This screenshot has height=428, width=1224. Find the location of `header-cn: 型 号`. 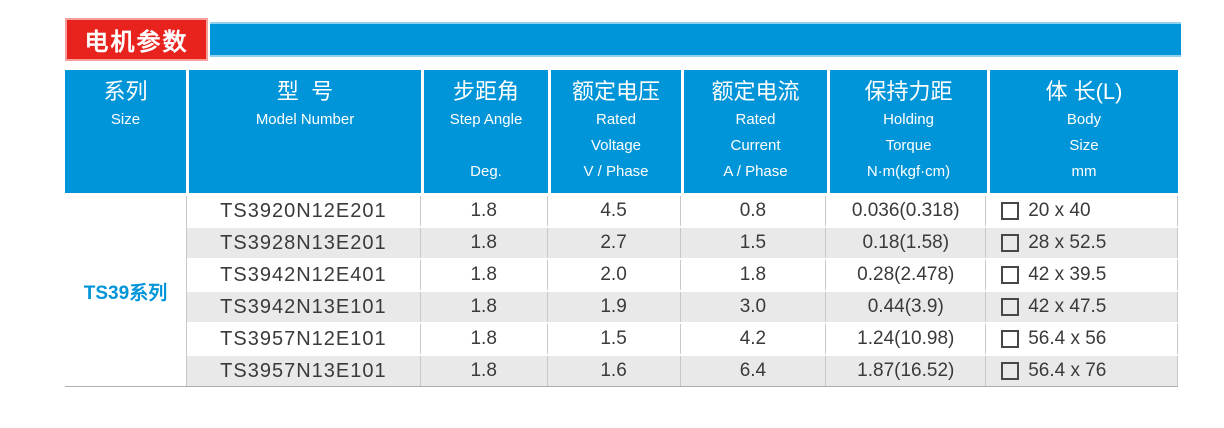

header-cn: 型 号 is located at coordinates (305, 91).